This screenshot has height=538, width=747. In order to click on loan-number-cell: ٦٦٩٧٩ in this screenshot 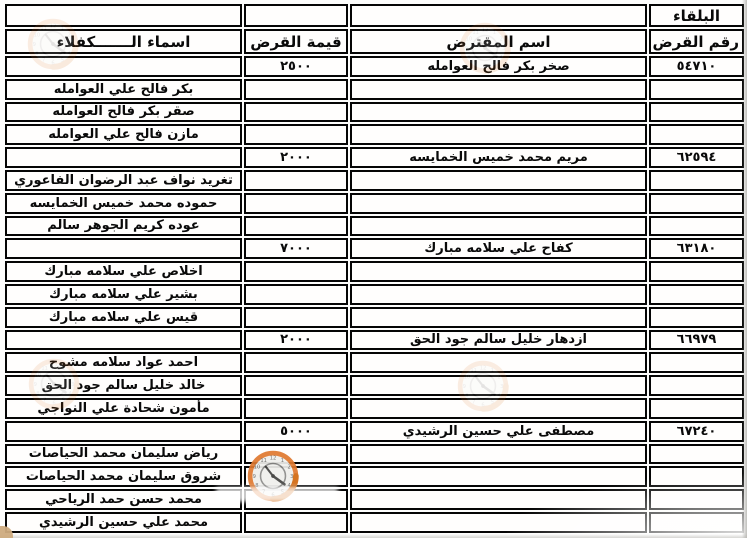, I will do `click(696, 340)`.